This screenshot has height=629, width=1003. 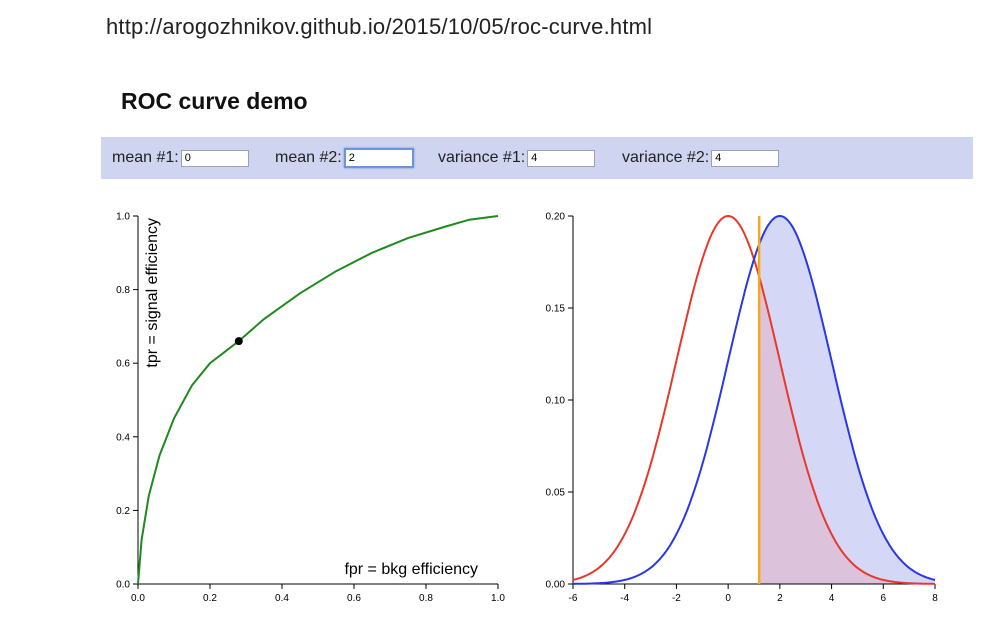 I want to click on y-tick-label: 0.8, so click(x=123, y=290).